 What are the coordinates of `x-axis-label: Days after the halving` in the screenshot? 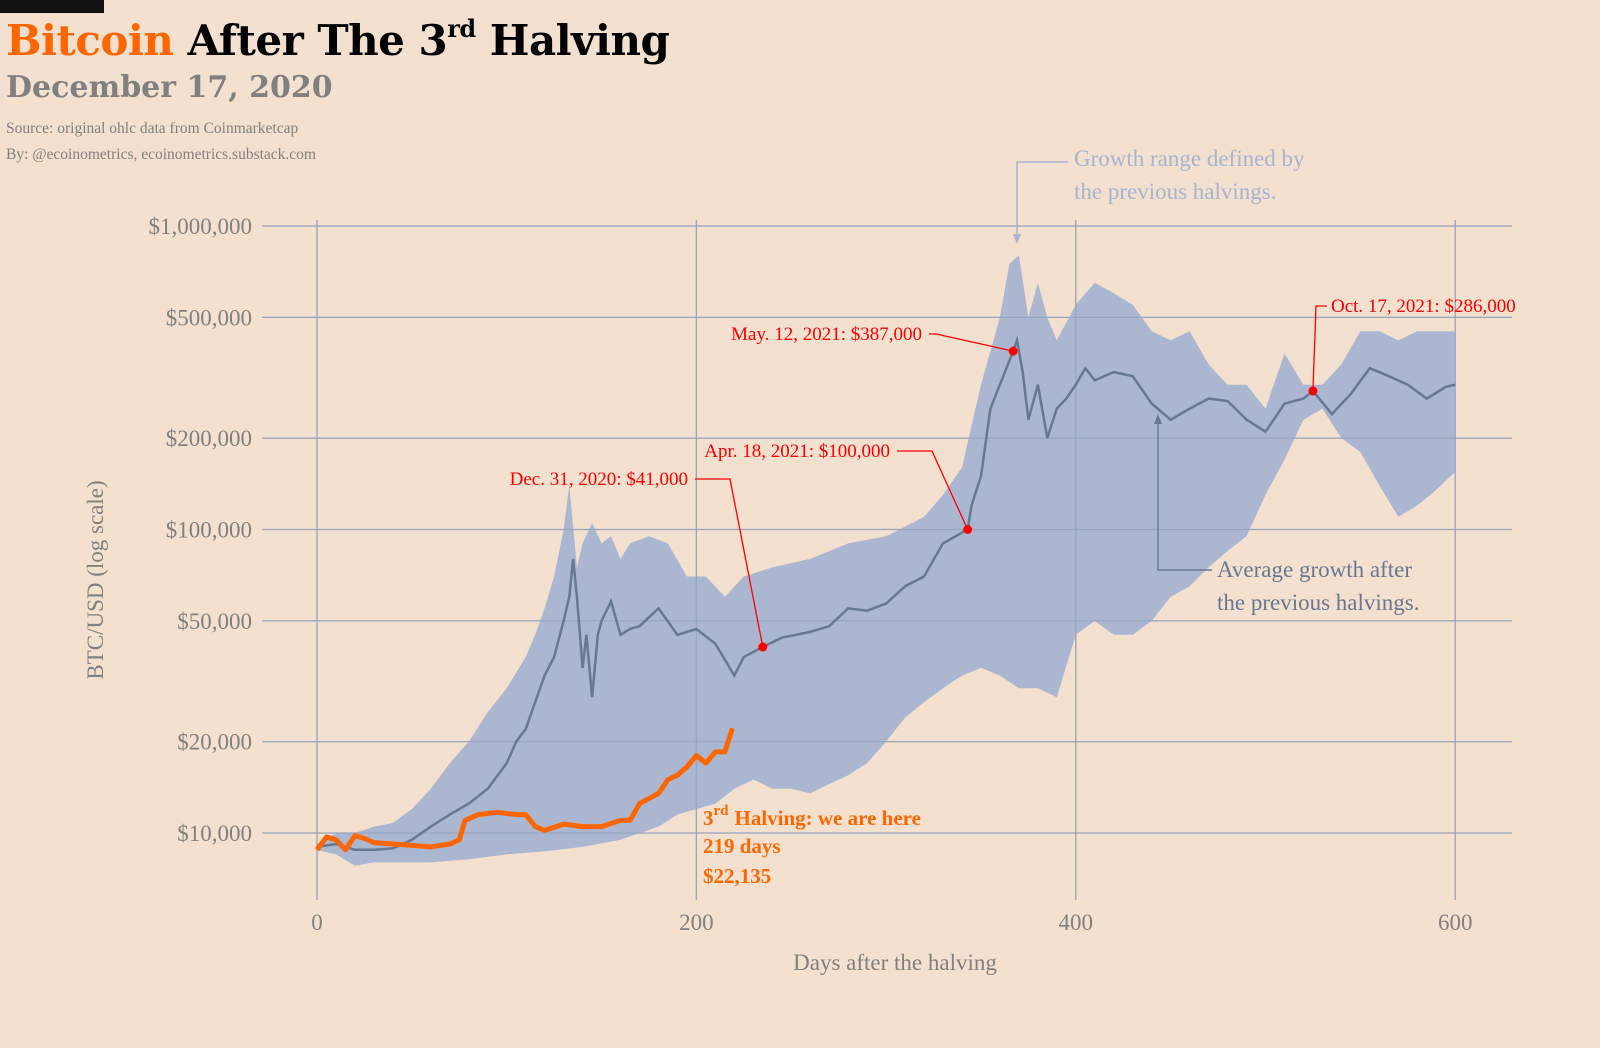 It's located at (895, 962).